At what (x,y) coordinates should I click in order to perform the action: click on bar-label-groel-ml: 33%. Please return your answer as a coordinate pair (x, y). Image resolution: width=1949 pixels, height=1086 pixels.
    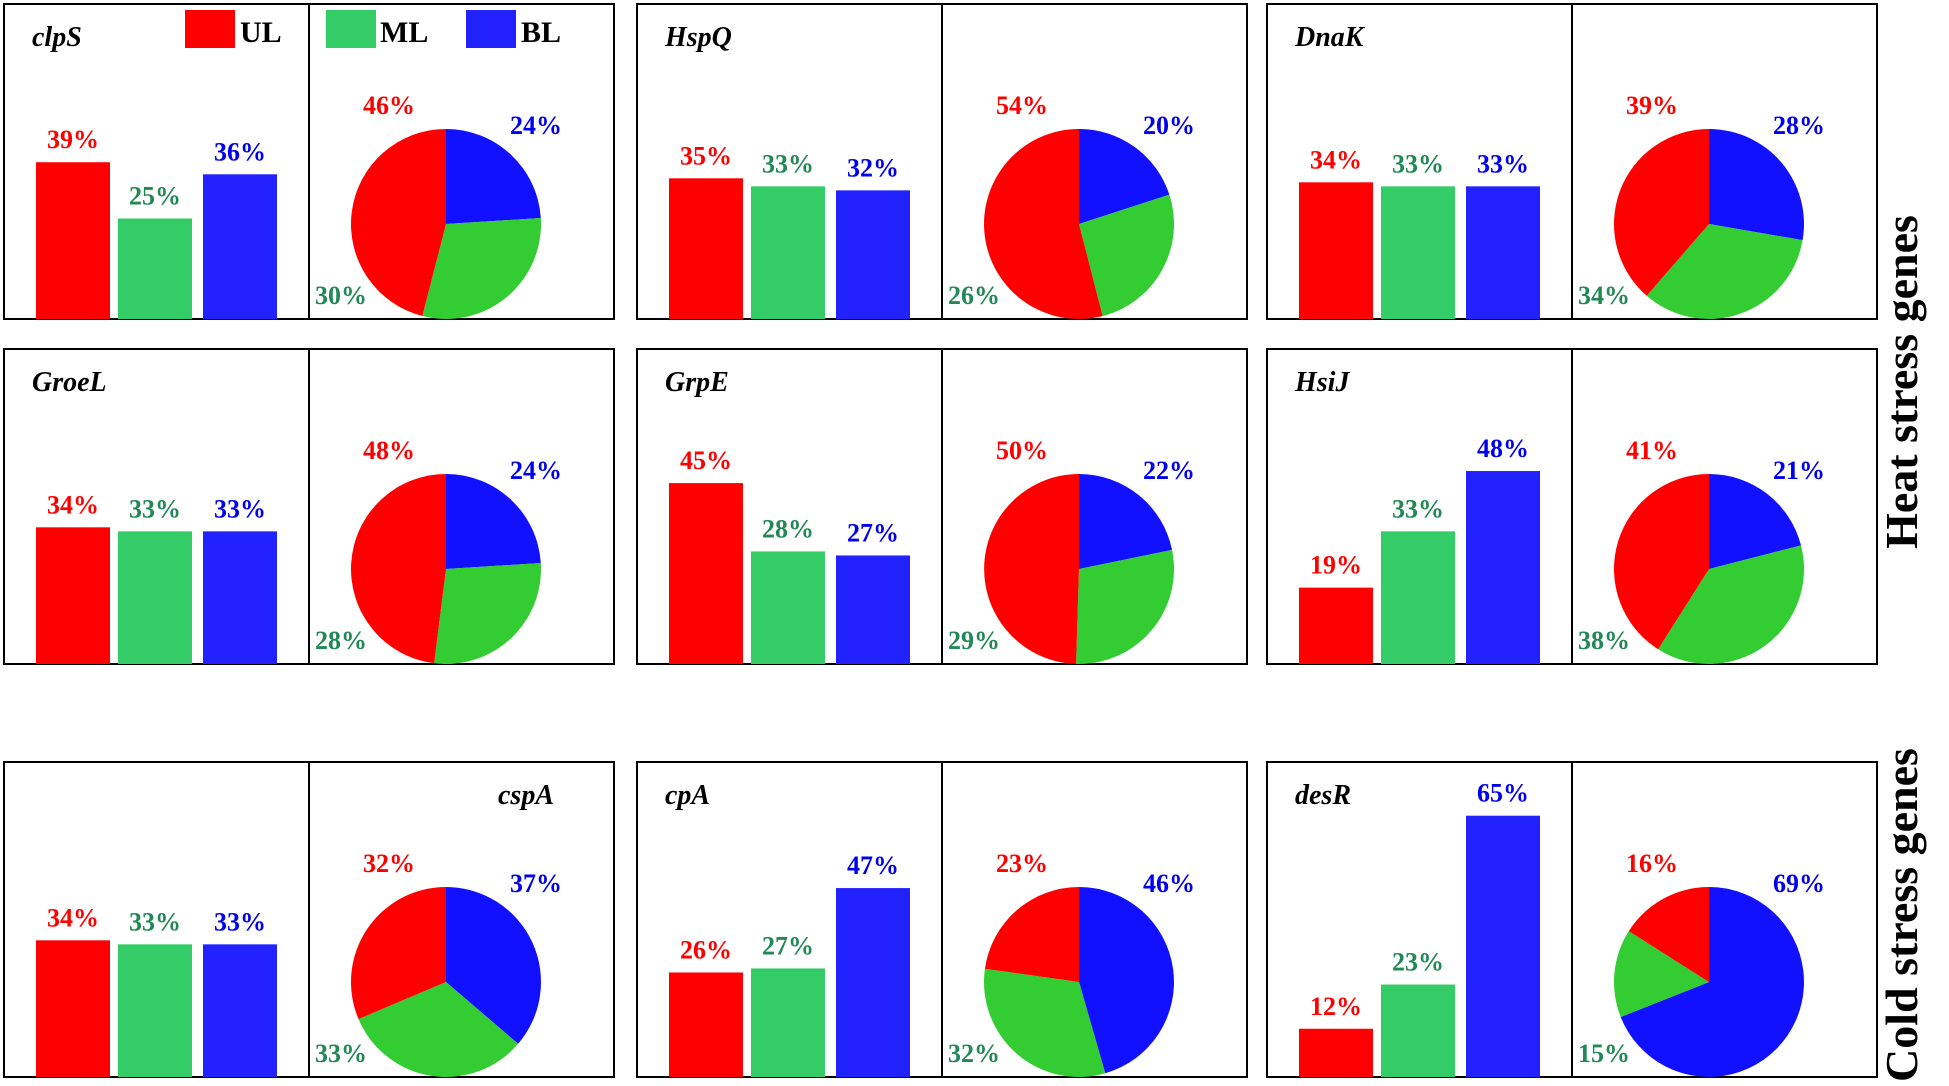
    Looking at the image, I should click on (155, 508).